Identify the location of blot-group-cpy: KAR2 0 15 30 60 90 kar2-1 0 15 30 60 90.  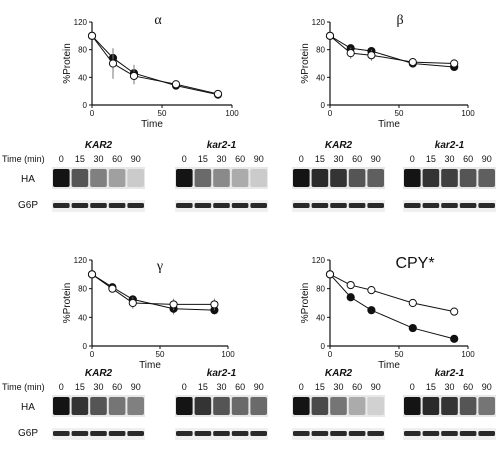
(394, 404).